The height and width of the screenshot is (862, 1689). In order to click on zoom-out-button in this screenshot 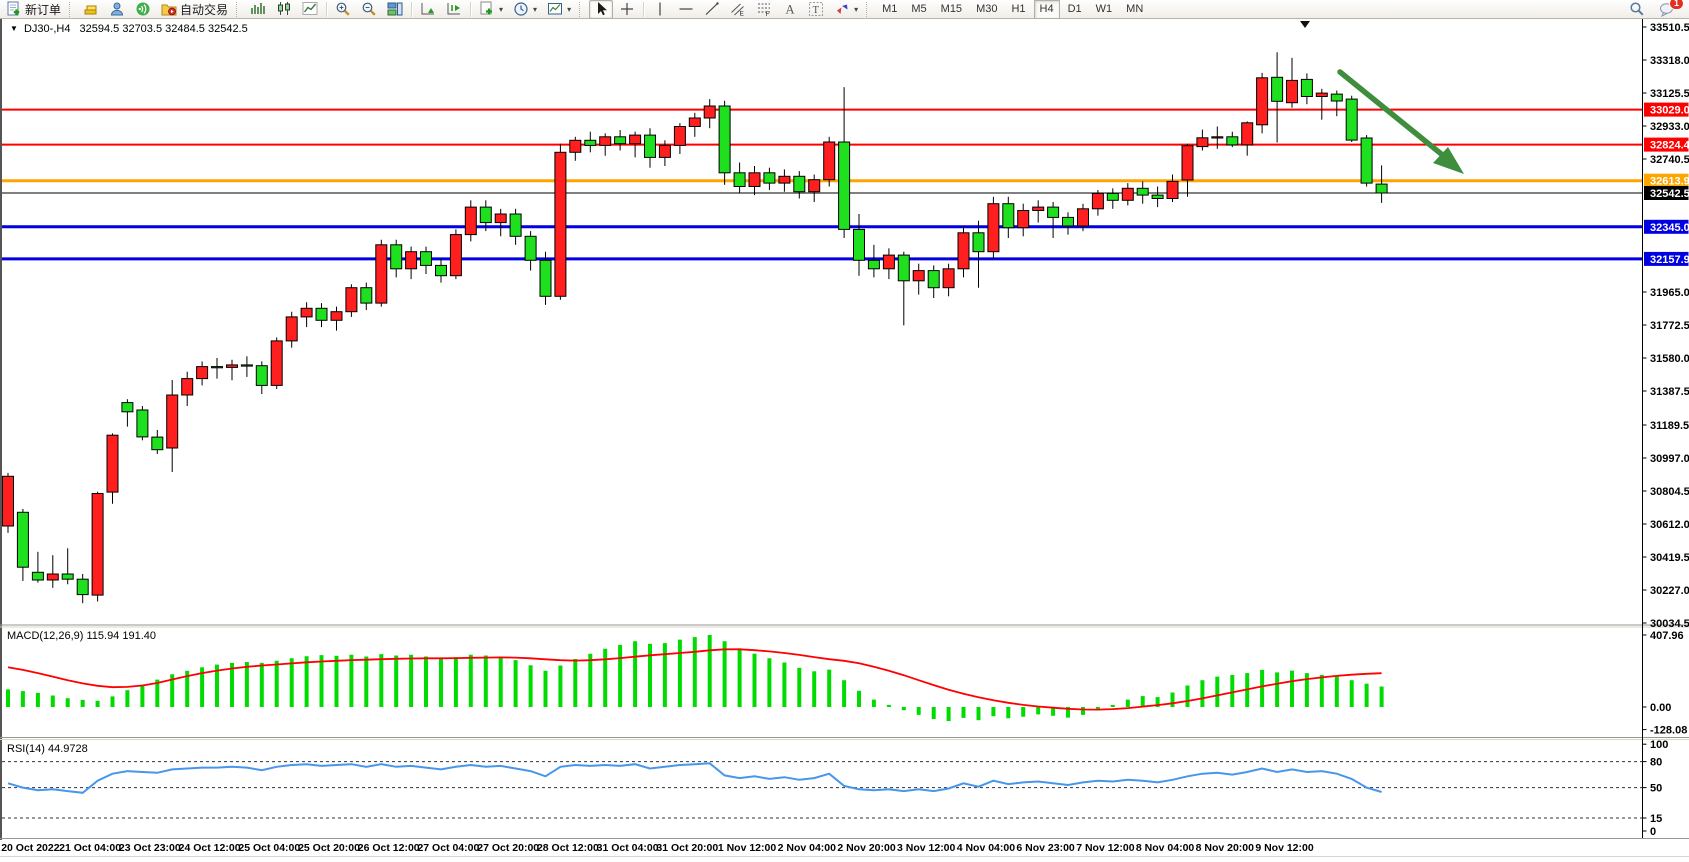, I will do `click(369, 9)`.